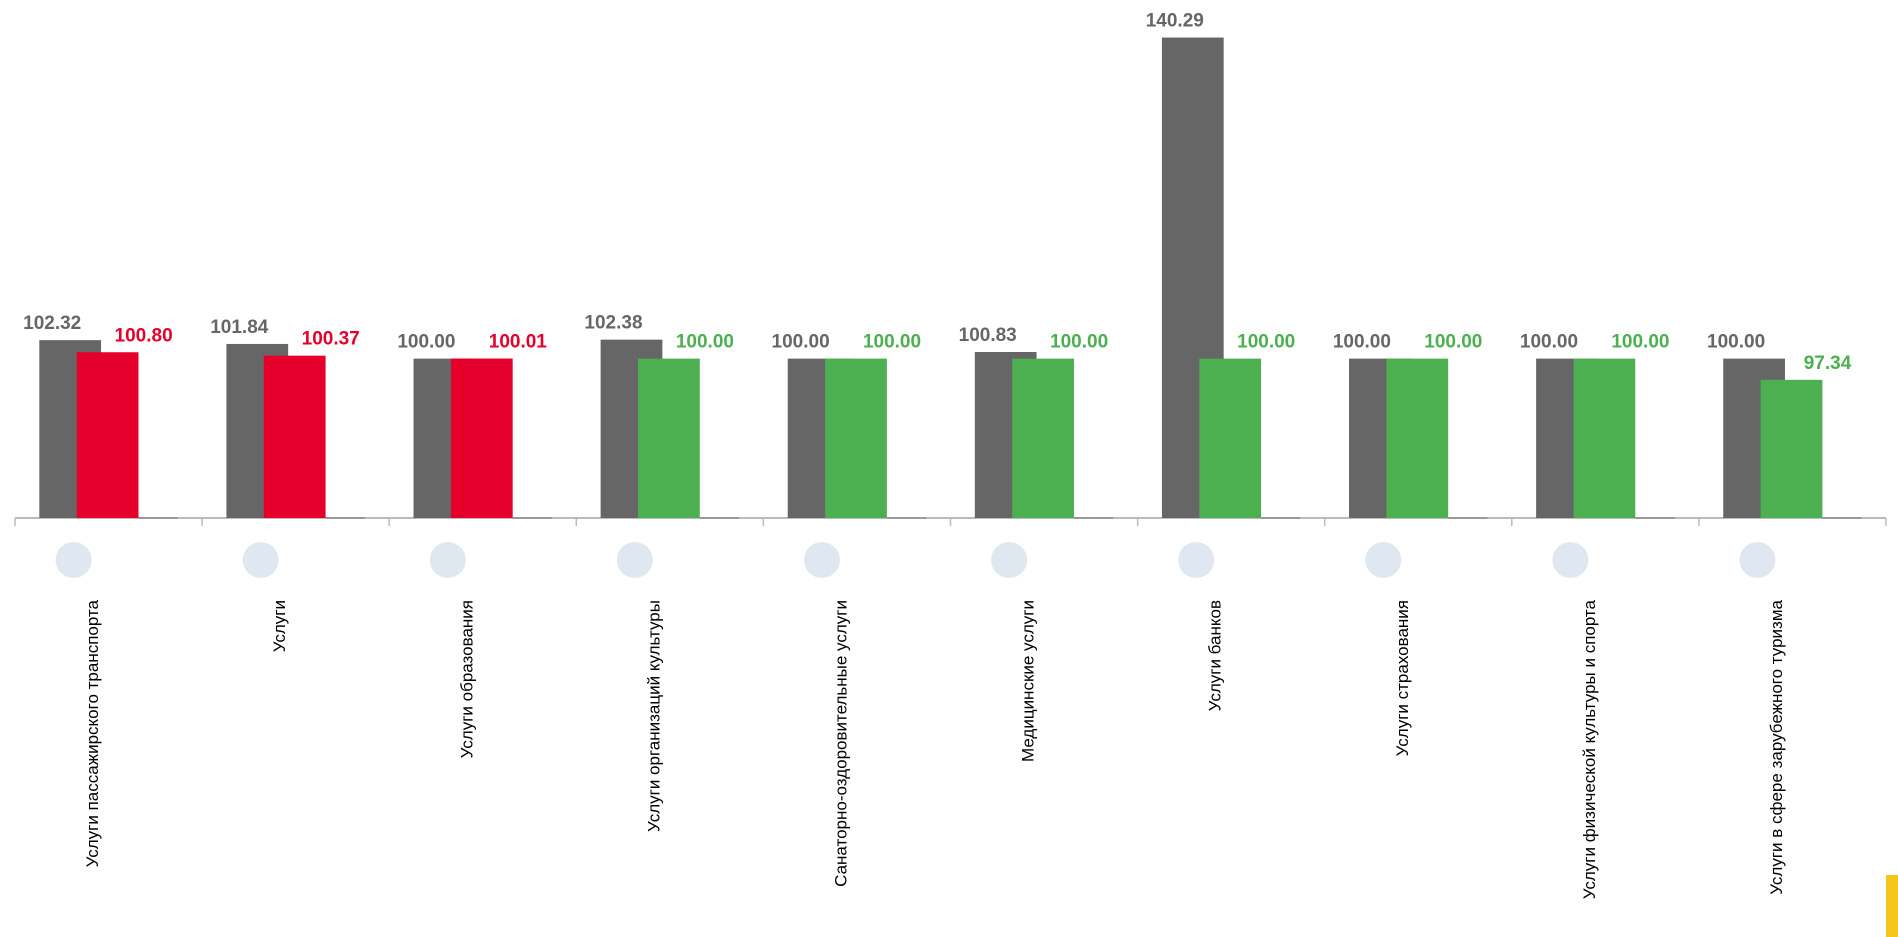 The width and height of the screenshot is (1898, 937). What do you see at coordinates (52, 323) in the screenshot?
I see `value-label: 102.32` at bounding box center [52, 323].